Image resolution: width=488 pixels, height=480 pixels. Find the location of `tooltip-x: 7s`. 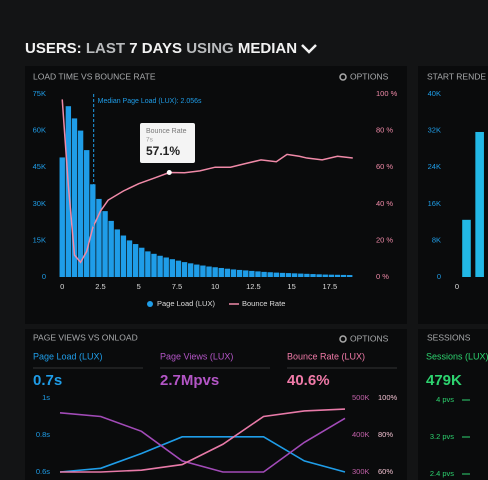

tooltip-x: 7s is located at coordinates (150, 140).